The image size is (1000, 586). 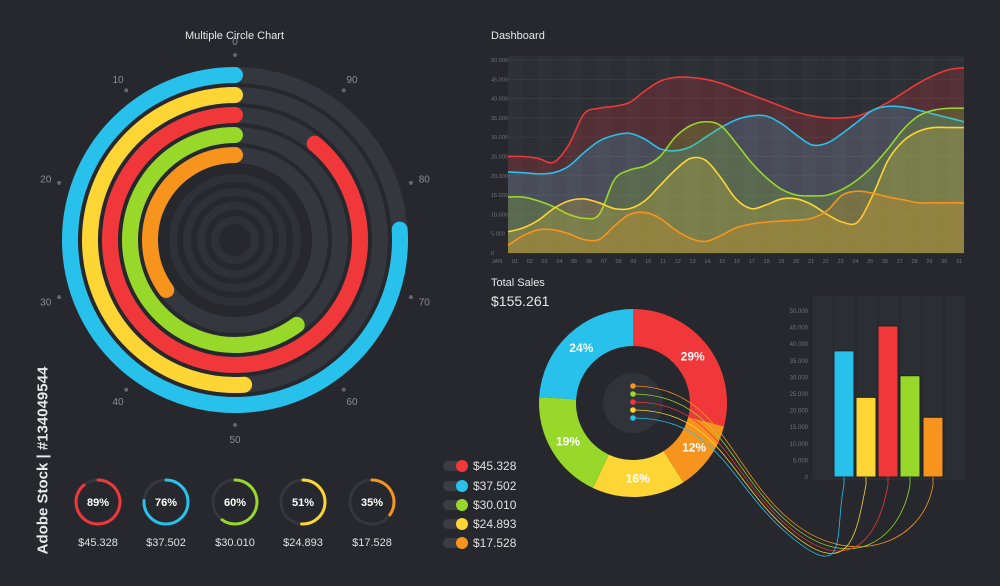 What do you see at coordinates (738, 487) in the screenshot?
I see `connector-line-blue` at bounding box center [738, 487].